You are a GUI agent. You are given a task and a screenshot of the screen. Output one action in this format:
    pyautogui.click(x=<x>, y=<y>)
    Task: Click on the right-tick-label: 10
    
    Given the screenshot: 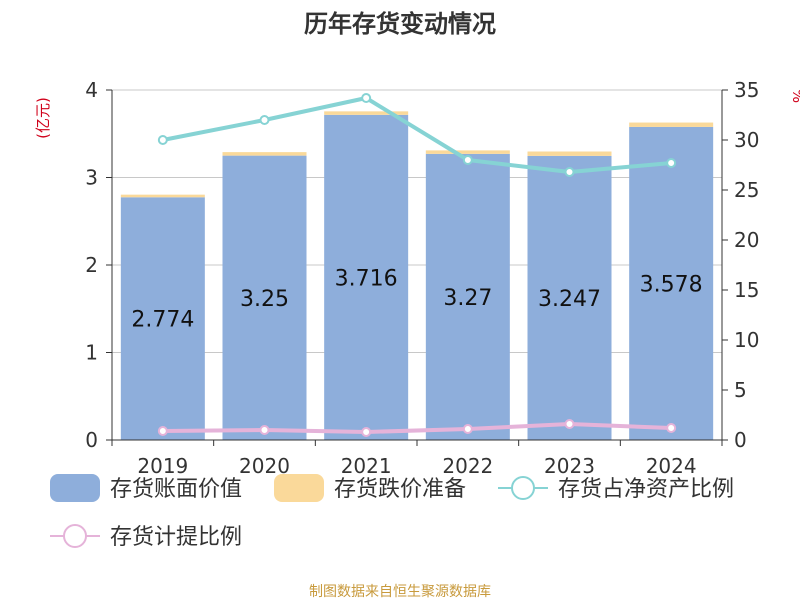 What is the action you would take?
    pyautogui.click(x=746, y=340)
    